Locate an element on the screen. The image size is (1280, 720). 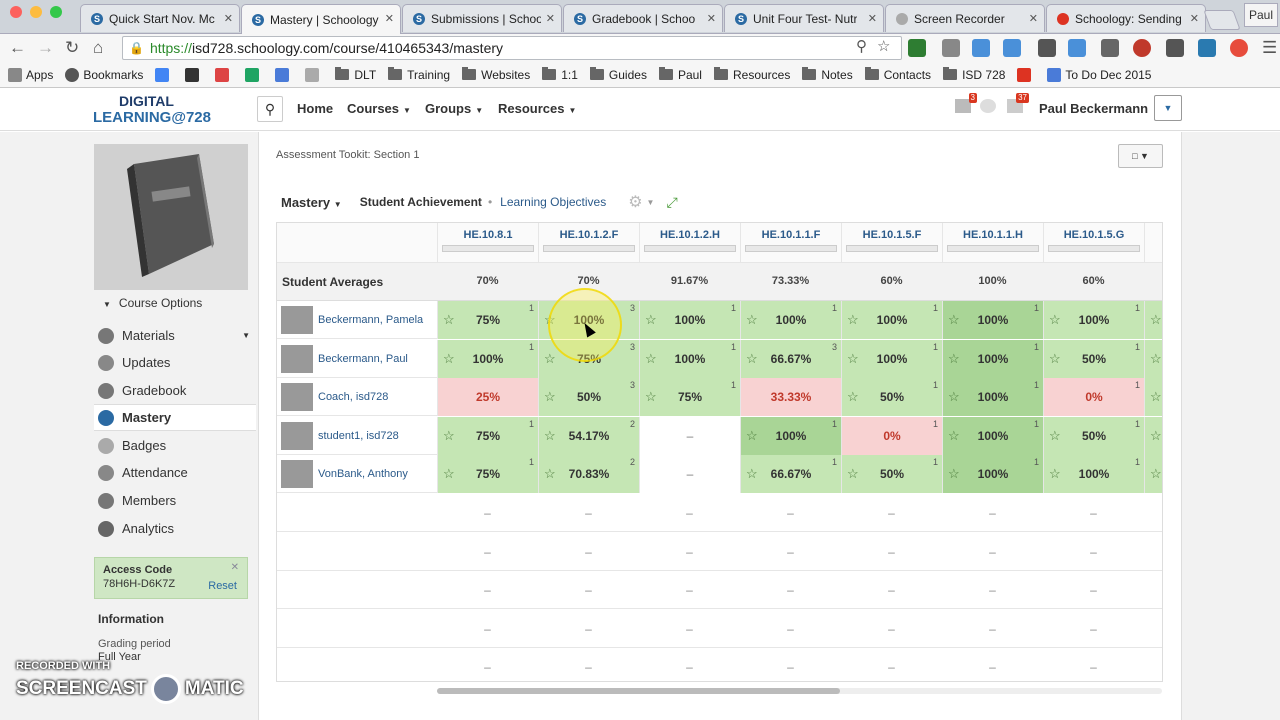
new-tab-button is located at coordinates (1222, 20).